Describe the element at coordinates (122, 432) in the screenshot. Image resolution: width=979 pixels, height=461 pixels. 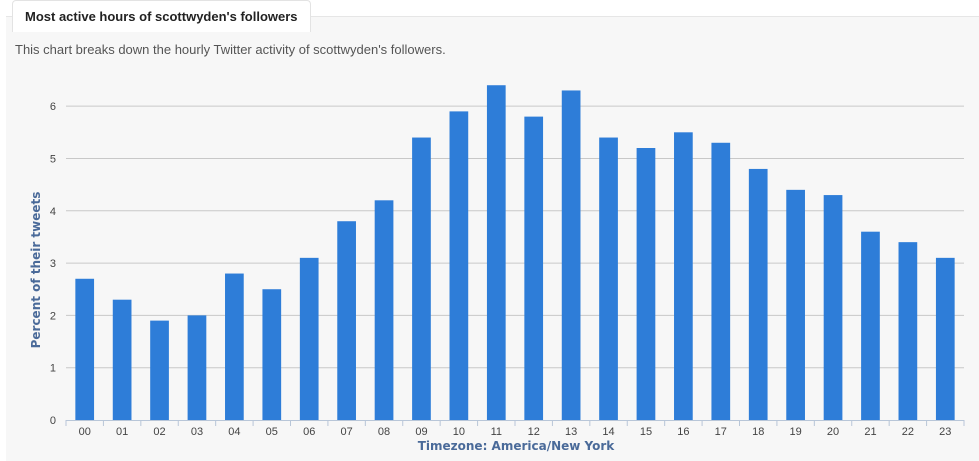
I see `x-tick-label: 01` at that location.